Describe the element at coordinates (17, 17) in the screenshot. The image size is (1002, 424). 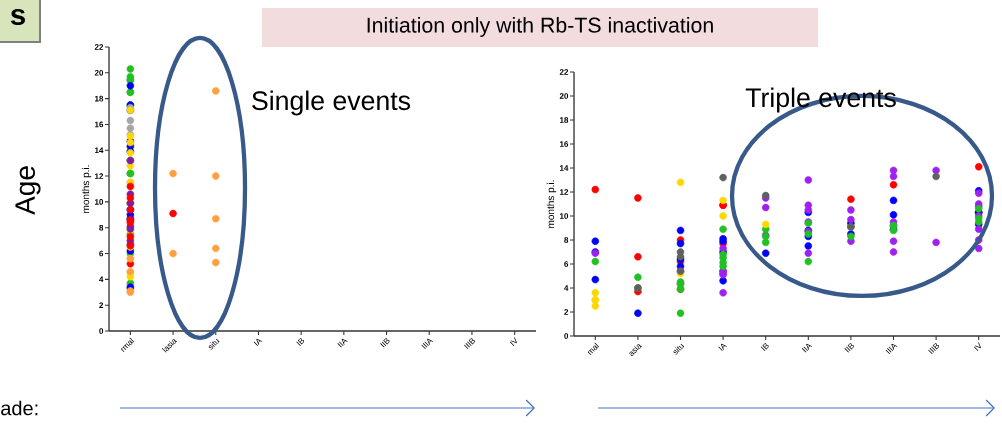
I see `text: s` at that location.